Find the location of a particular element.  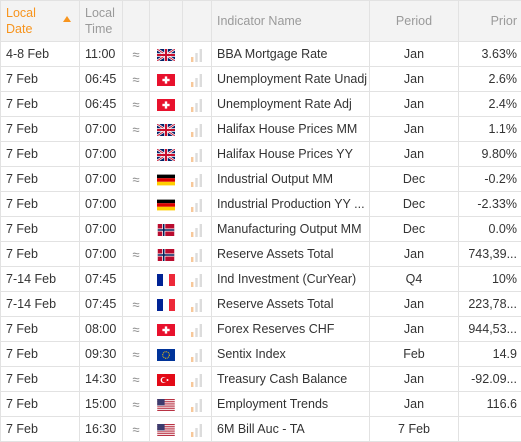

table-row: 7 Feb 09:30 ≈ Sentix Index Feb 14.9 is located at coordinates (260, 354).